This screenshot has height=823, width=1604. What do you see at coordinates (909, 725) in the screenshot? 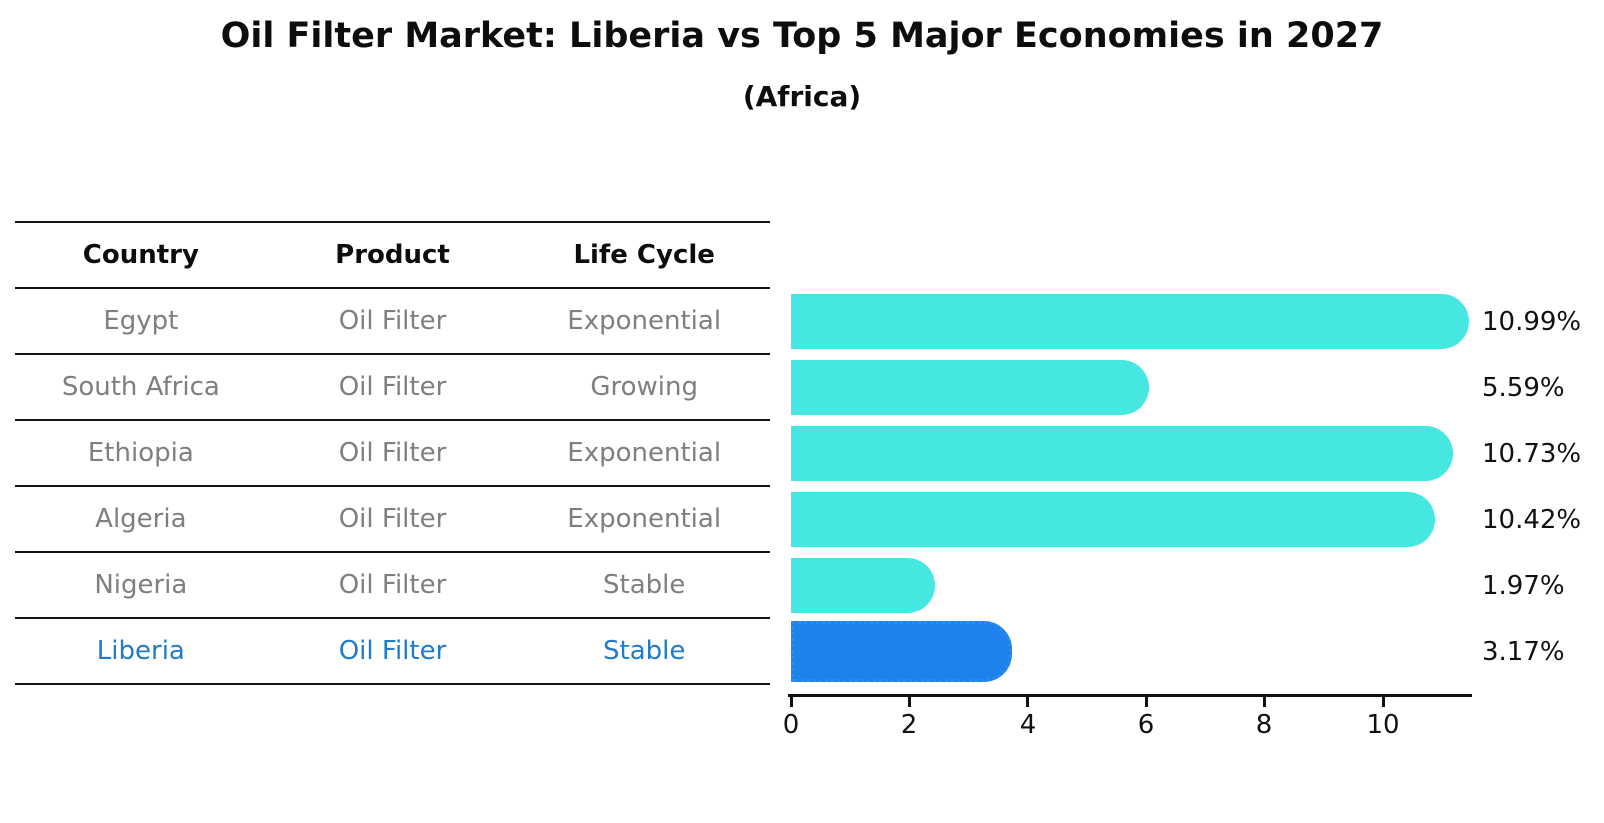
I see `x-axis-tick-label-2: 2` at bounding box center [909, 725].